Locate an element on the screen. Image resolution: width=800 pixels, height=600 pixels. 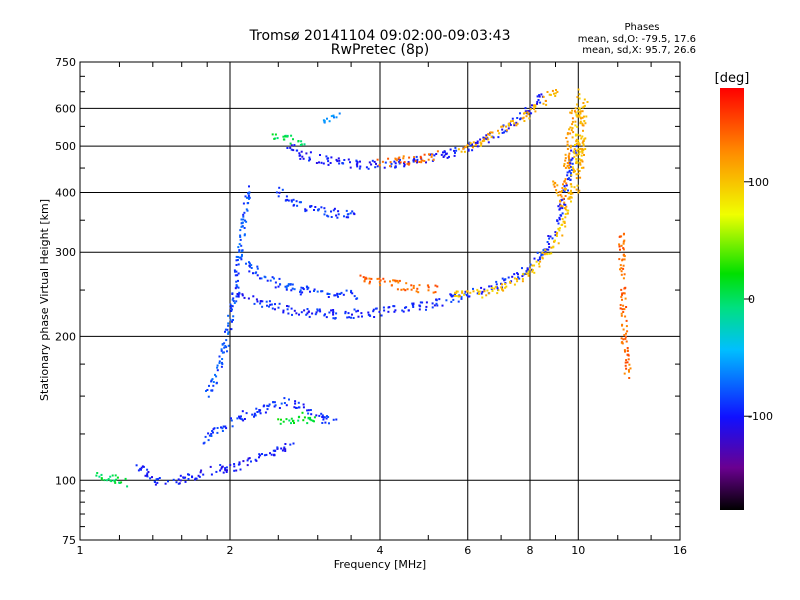
x-tick-label: 6 is located at coordinates (467, 550).